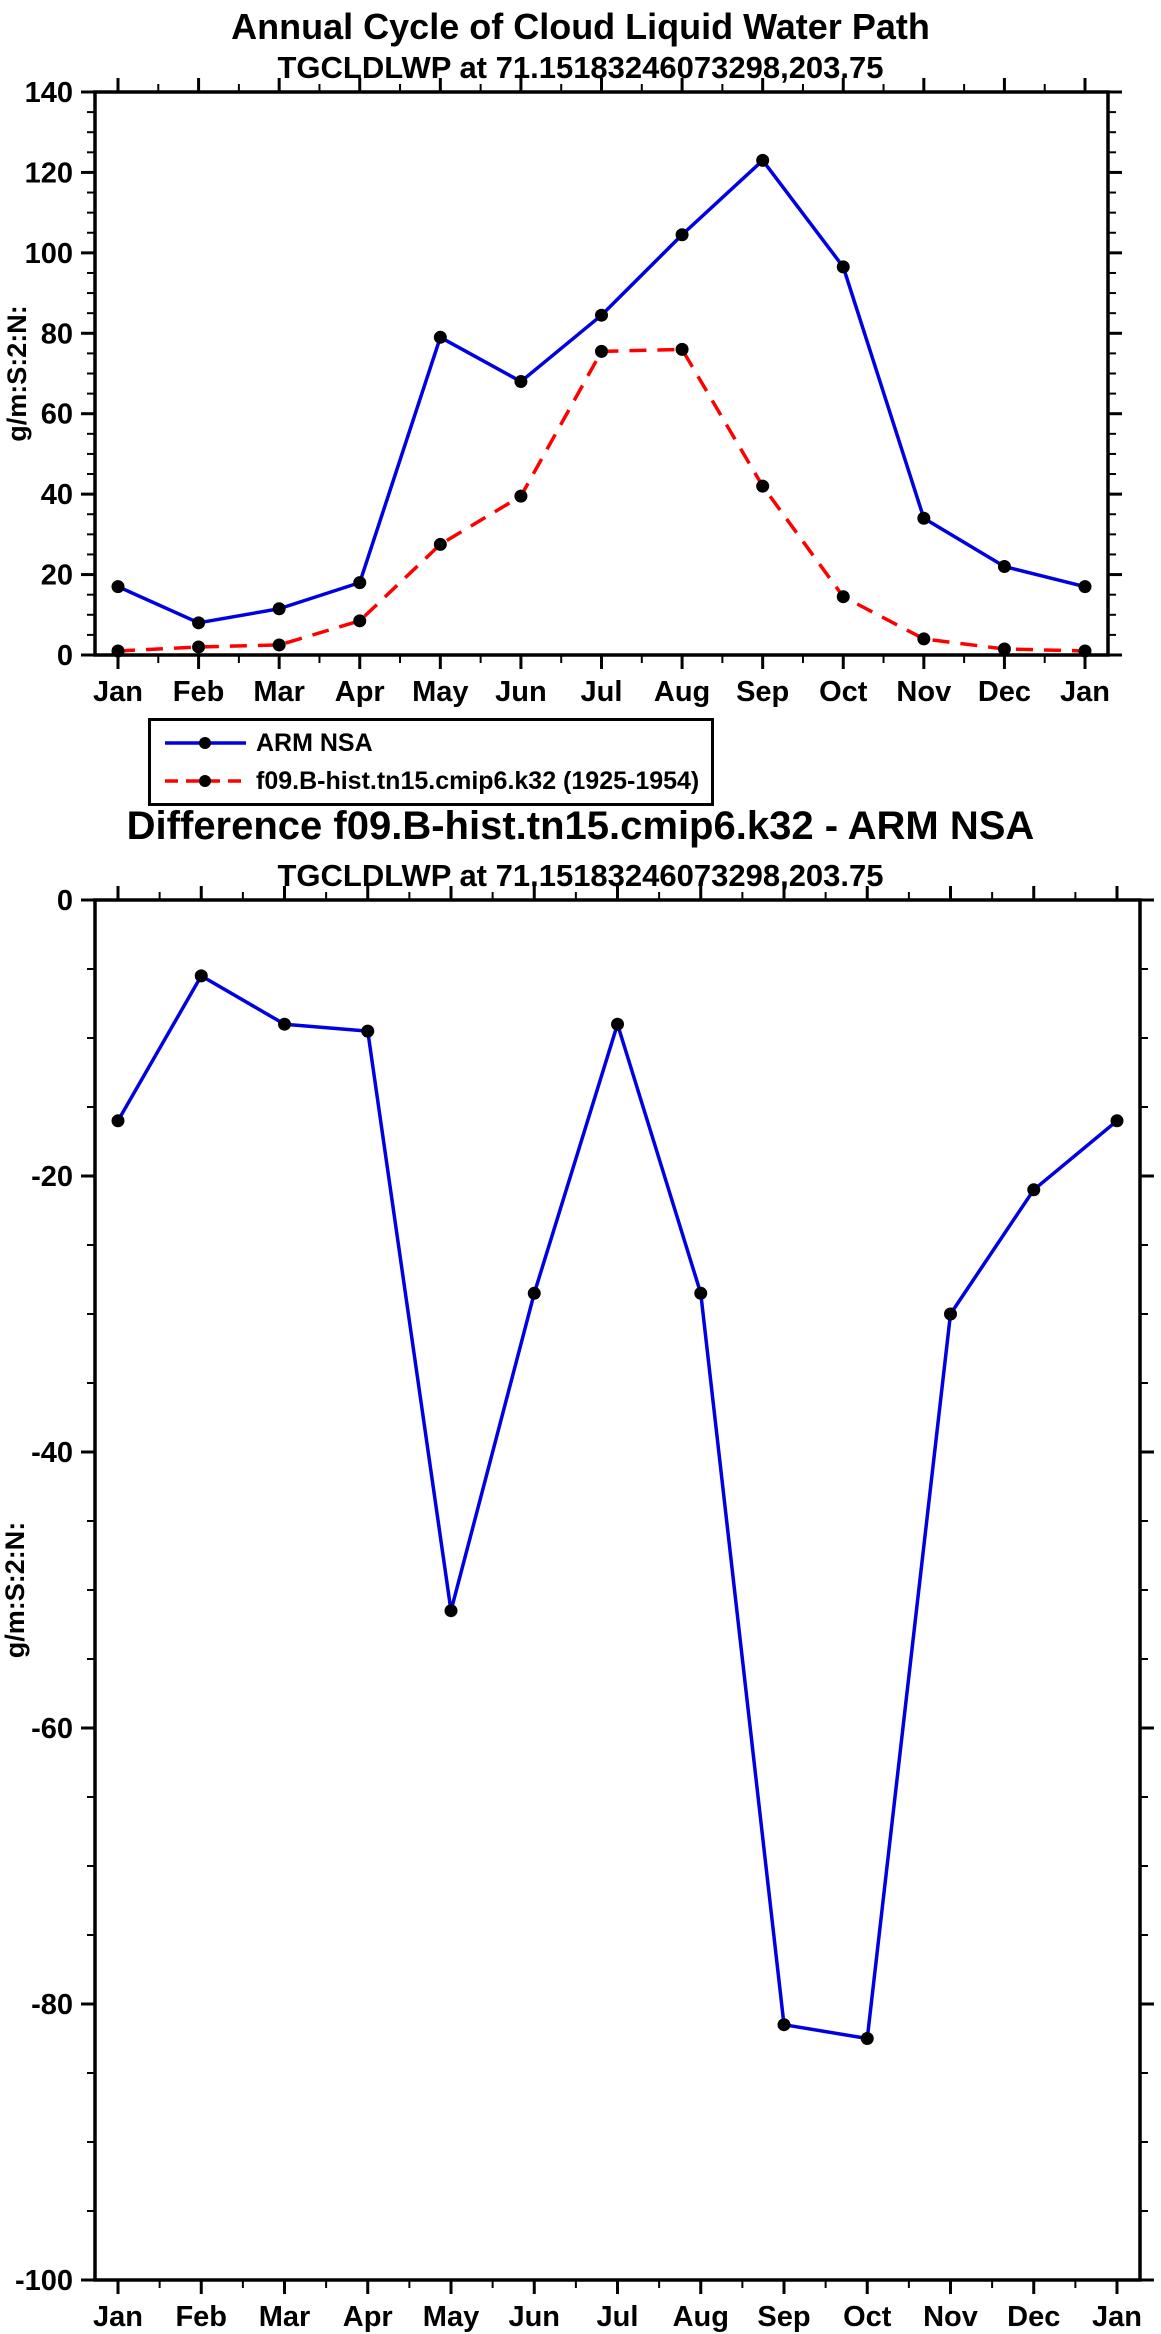 The width and height of the screenshot is (1161, 2334). Describe the element at coordinates (57, 495) in the screenshot. I see `y-axis-tick-label: 40` at that location.